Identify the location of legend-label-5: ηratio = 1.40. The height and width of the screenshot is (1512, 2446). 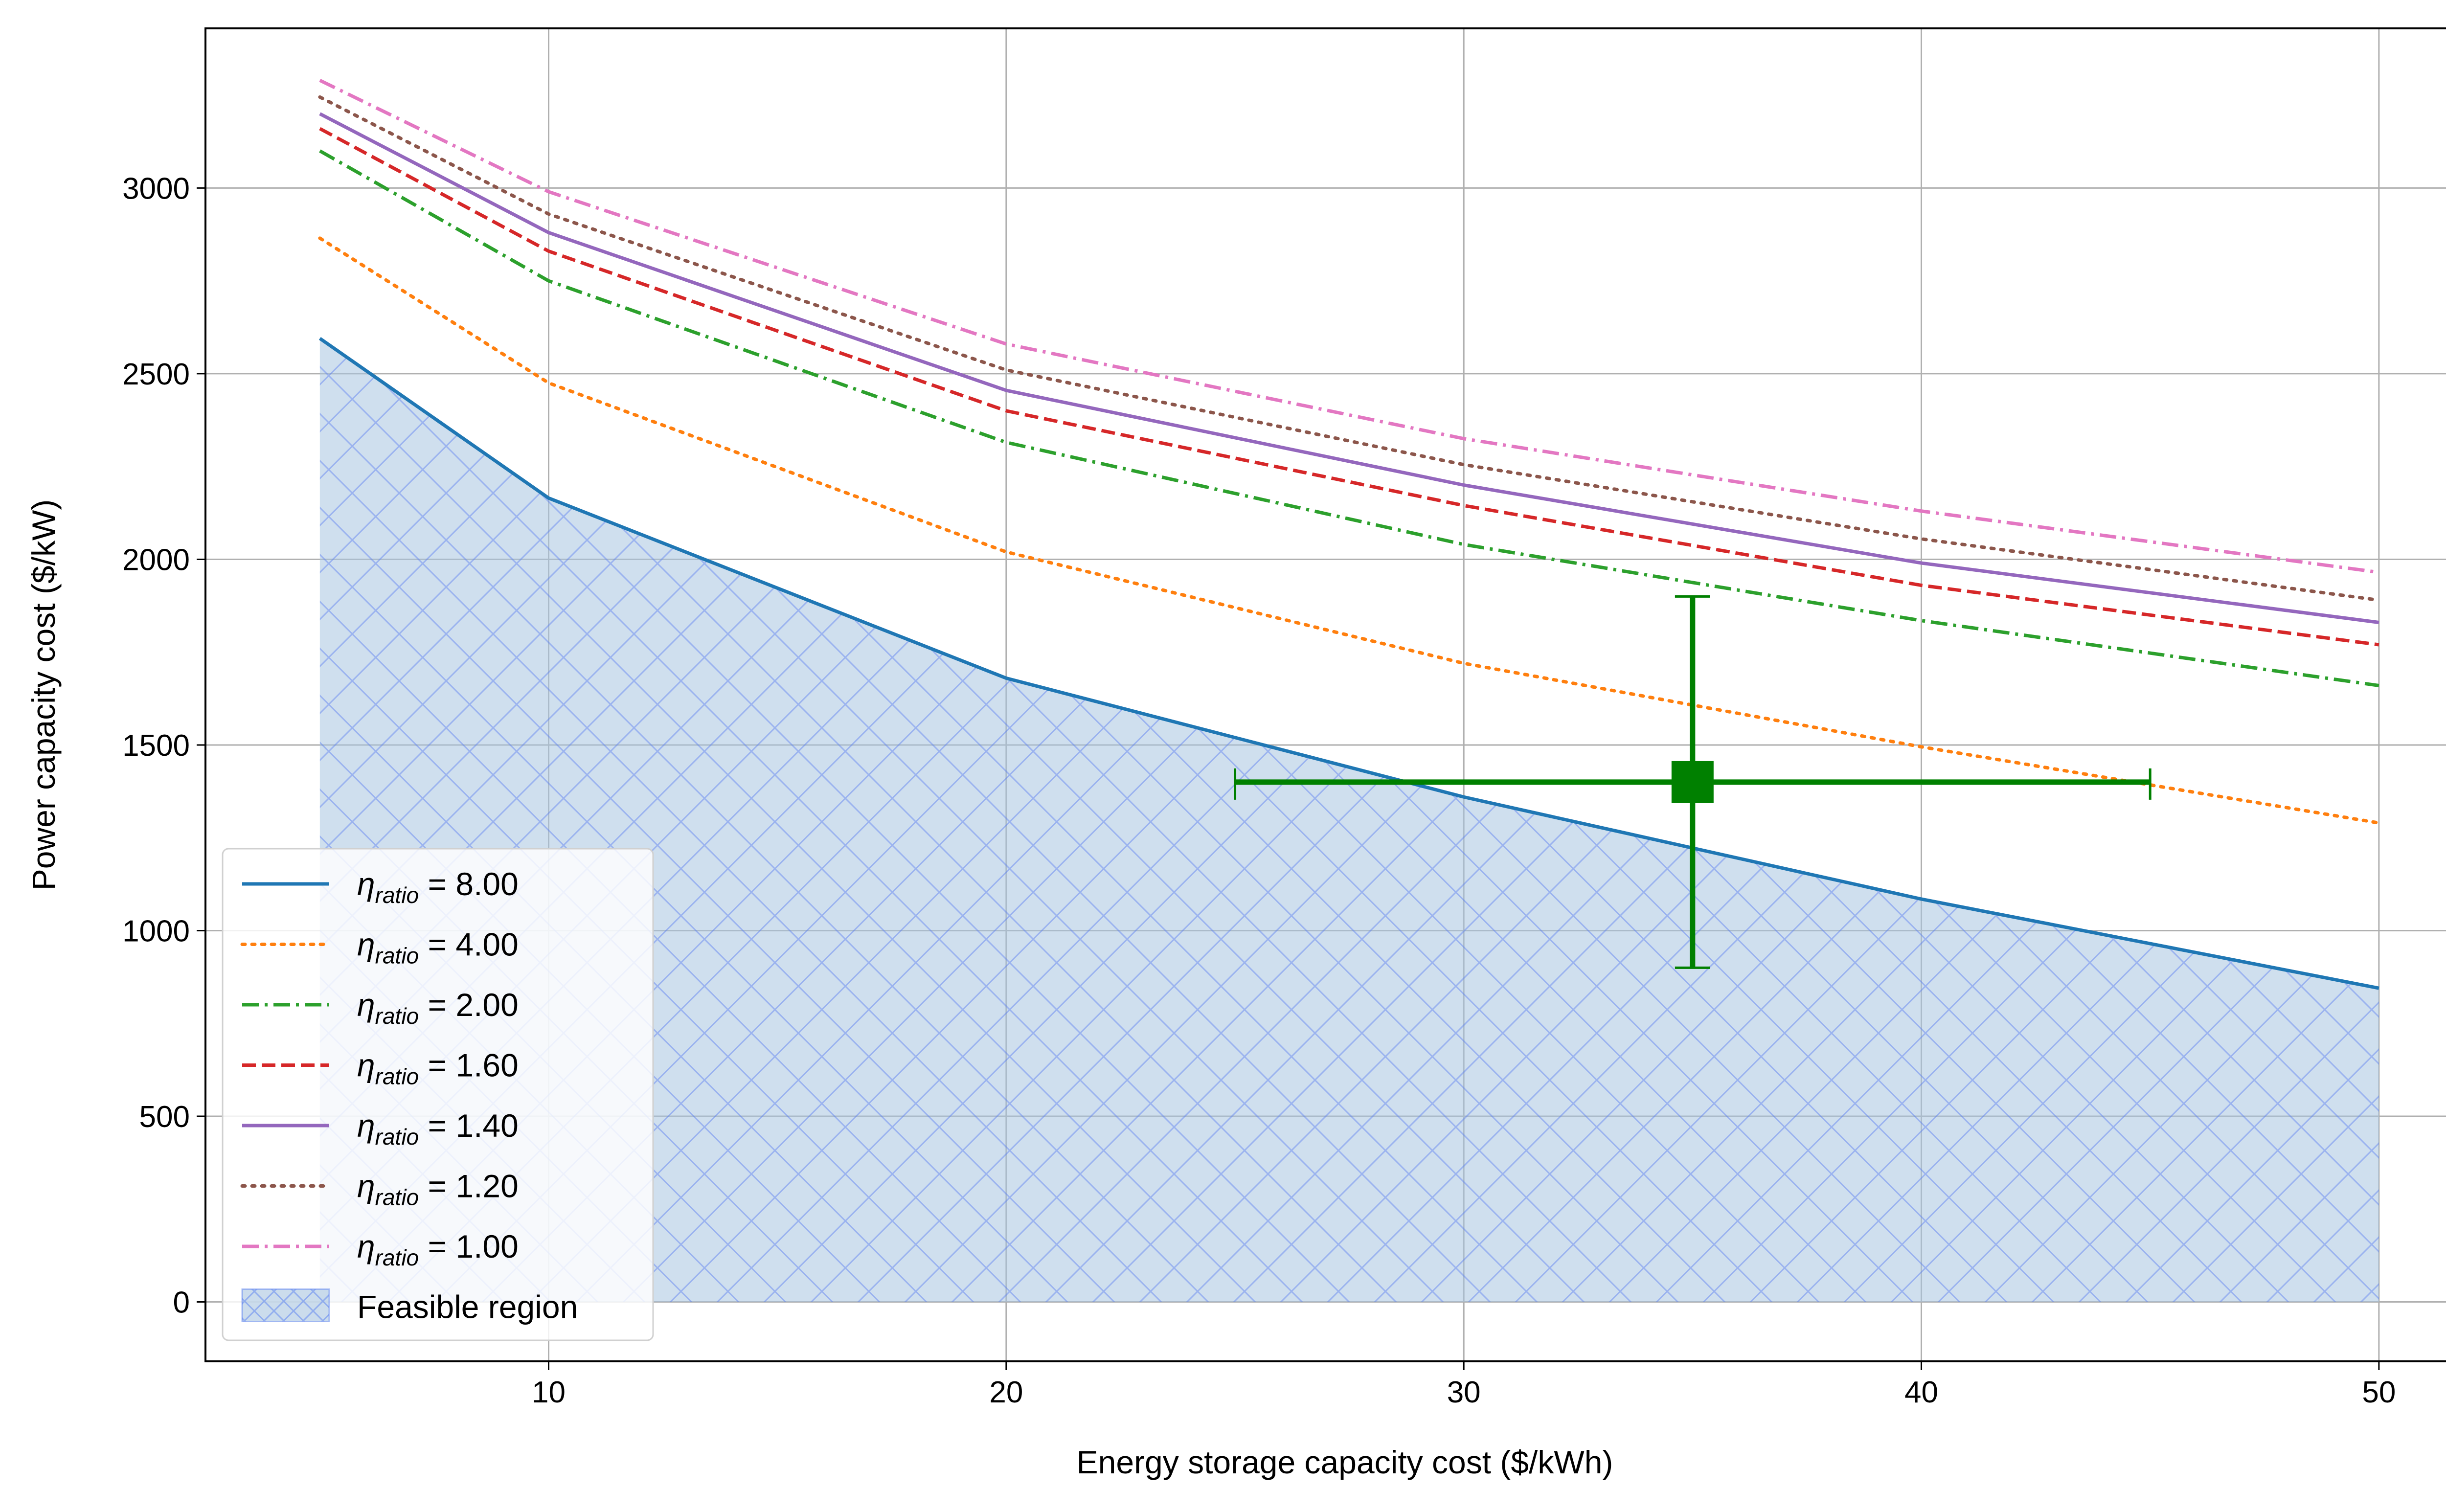
(438, 1128).